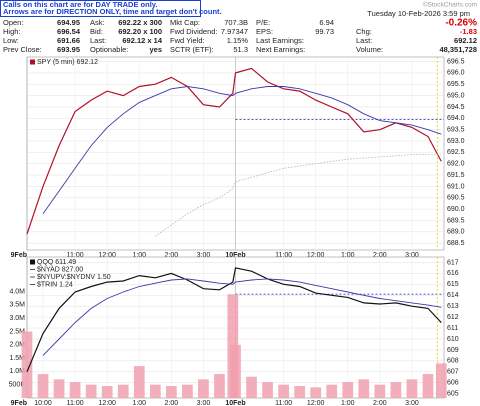 This screenshot has height=406, width=480. I want to click on quote-label: Next Earnings:, so click(280, 49).